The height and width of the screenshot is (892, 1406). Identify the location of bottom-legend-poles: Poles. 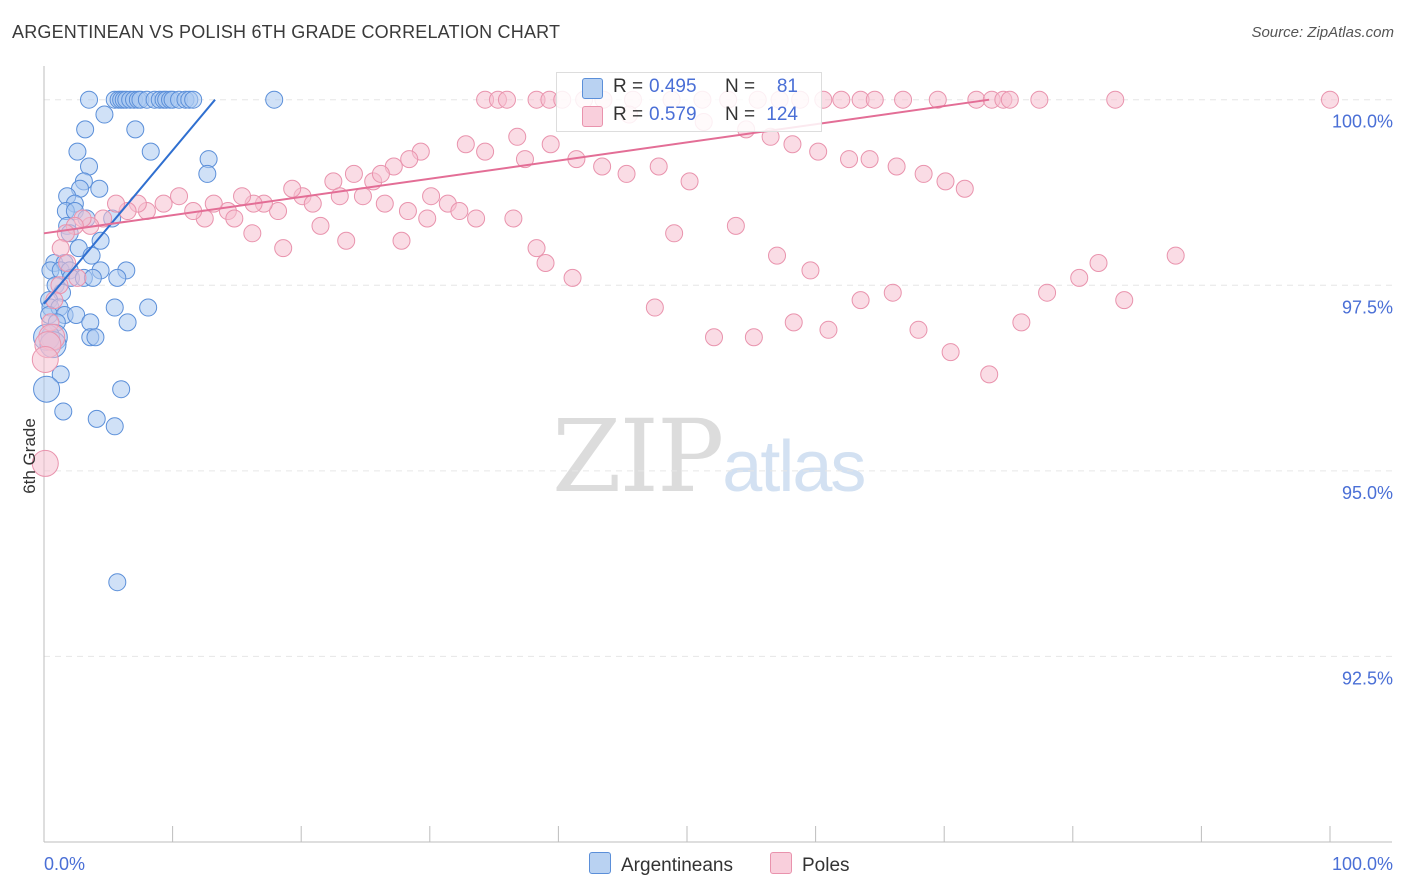
(810, 864).